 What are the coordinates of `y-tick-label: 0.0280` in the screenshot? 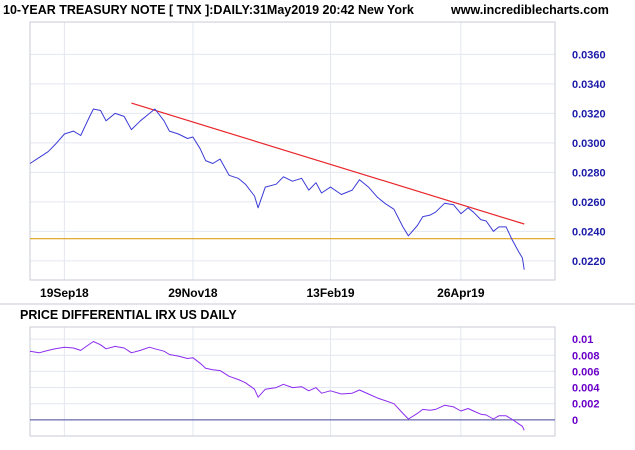 It's located at (589, 173).